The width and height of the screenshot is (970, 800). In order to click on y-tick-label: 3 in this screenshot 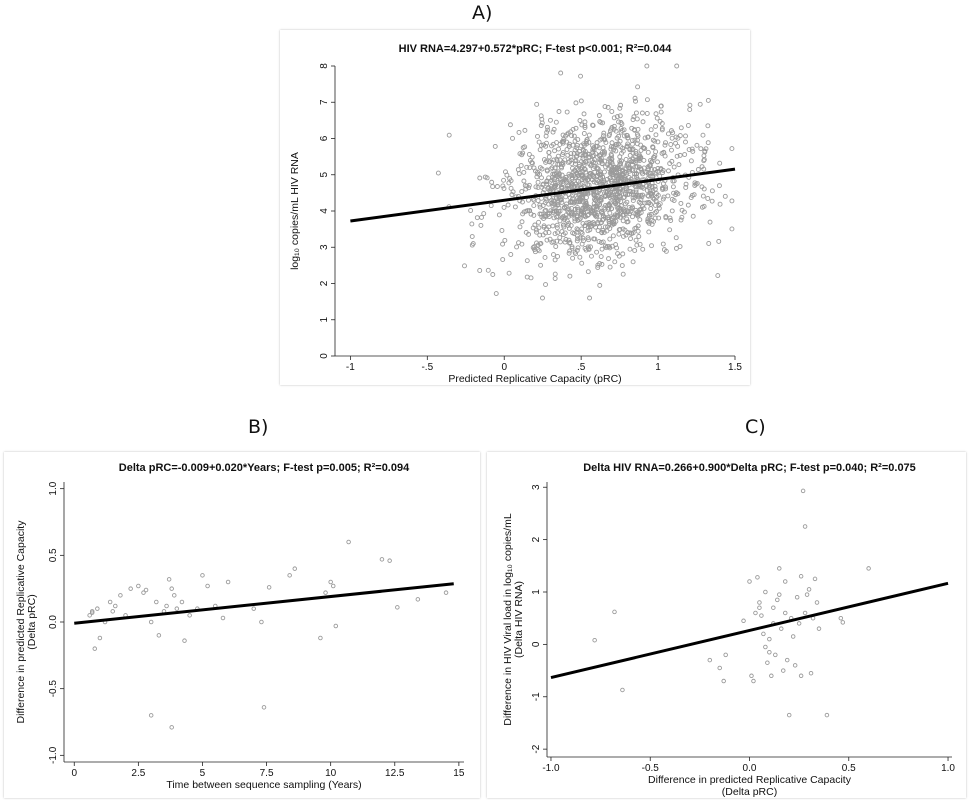, I will do `click(324, 247)`.